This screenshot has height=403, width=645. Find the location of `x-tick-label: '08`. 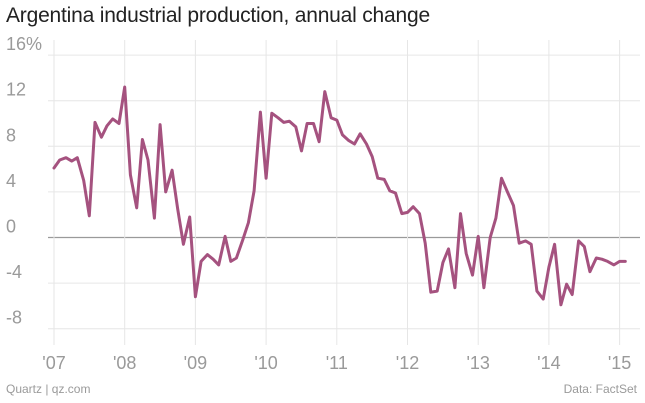

x-tick-label: '08 is located at coordinates (124, 363).